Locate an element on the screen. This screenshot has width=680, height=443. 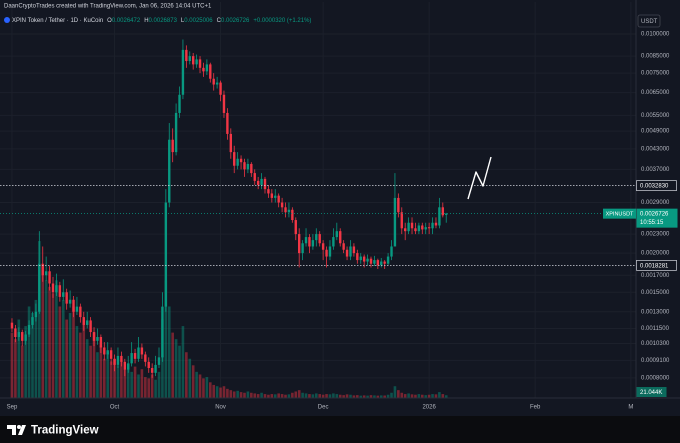
price-axis is located at coordinates (658, 199).